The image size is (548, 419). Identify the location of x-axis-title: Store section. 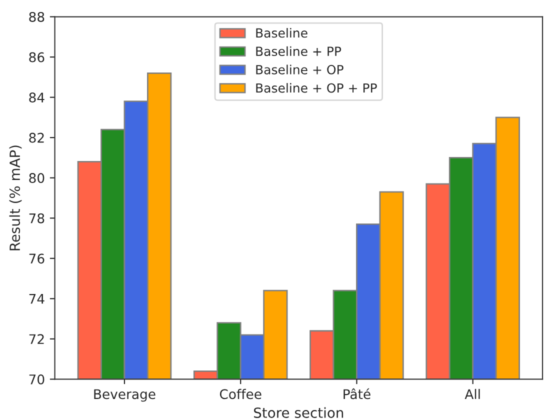
(299, 412).